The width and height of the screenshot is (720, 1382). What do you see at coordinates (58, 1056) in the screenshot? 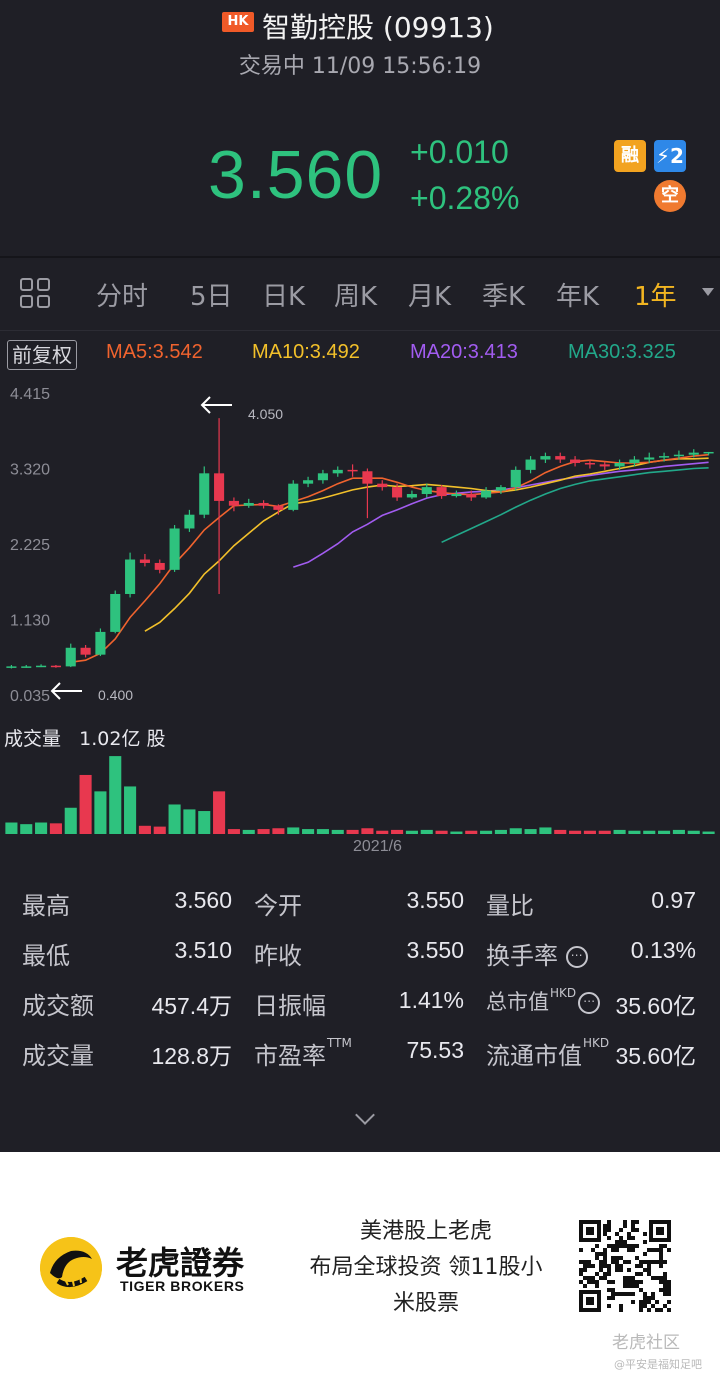
I see `stat-label-volume: 成交量` at bounding box center [58, 1056].